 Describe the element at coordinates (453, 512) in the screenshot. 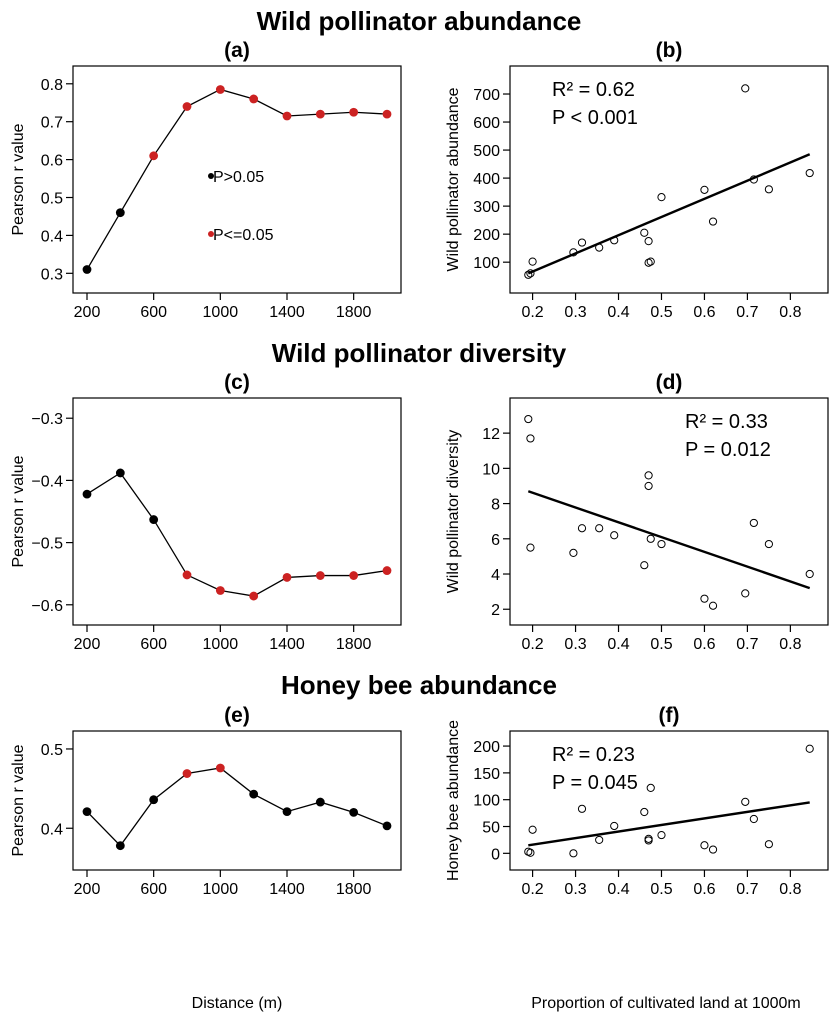

I see `y-axis-title: Wild pollinator diversity` at that location.